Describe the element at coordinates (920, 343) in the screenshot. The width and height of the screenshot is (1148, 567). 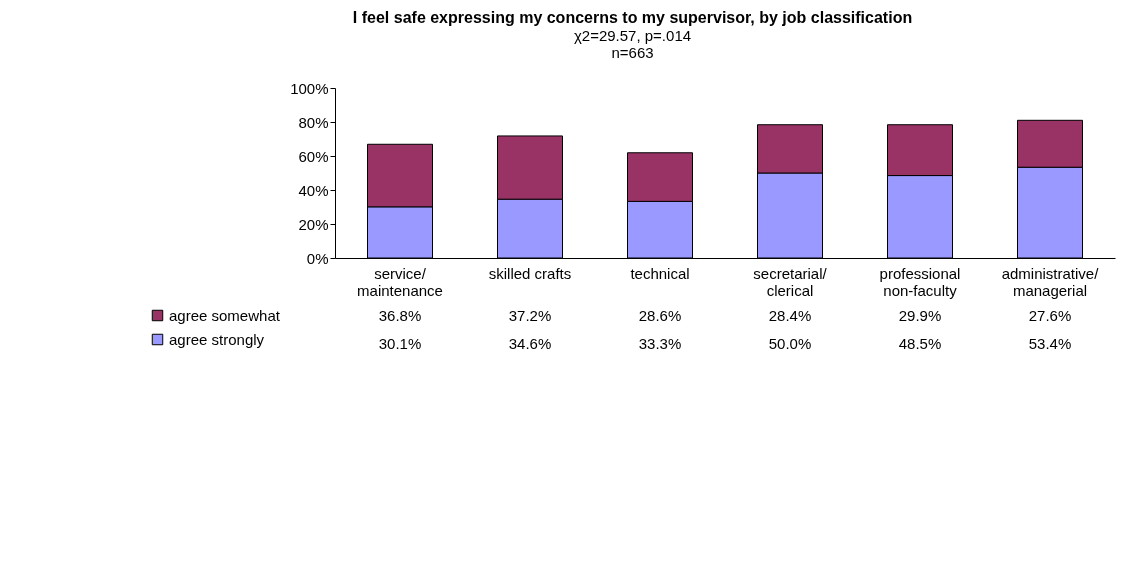
I see `data-label: 48.5%` at that location.